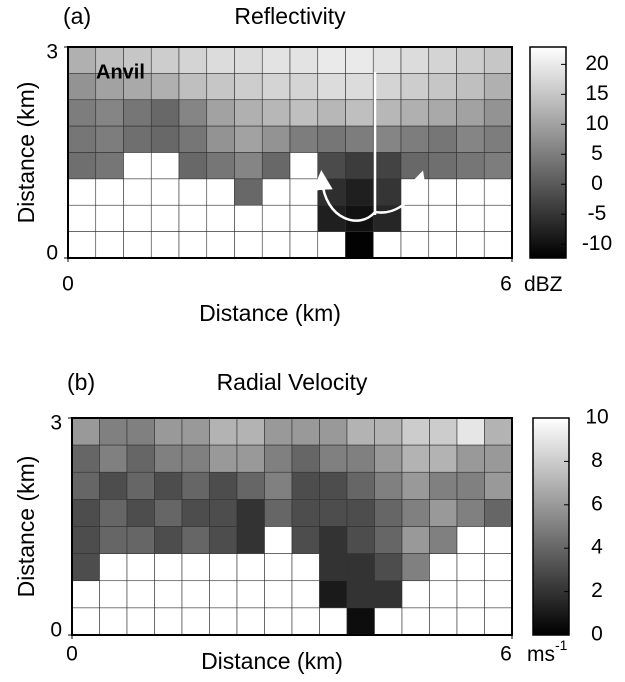 The image size is (625, 682). Describe the element at coordinates (548, 152) in the screenshot. I see `colorbar` at that location.